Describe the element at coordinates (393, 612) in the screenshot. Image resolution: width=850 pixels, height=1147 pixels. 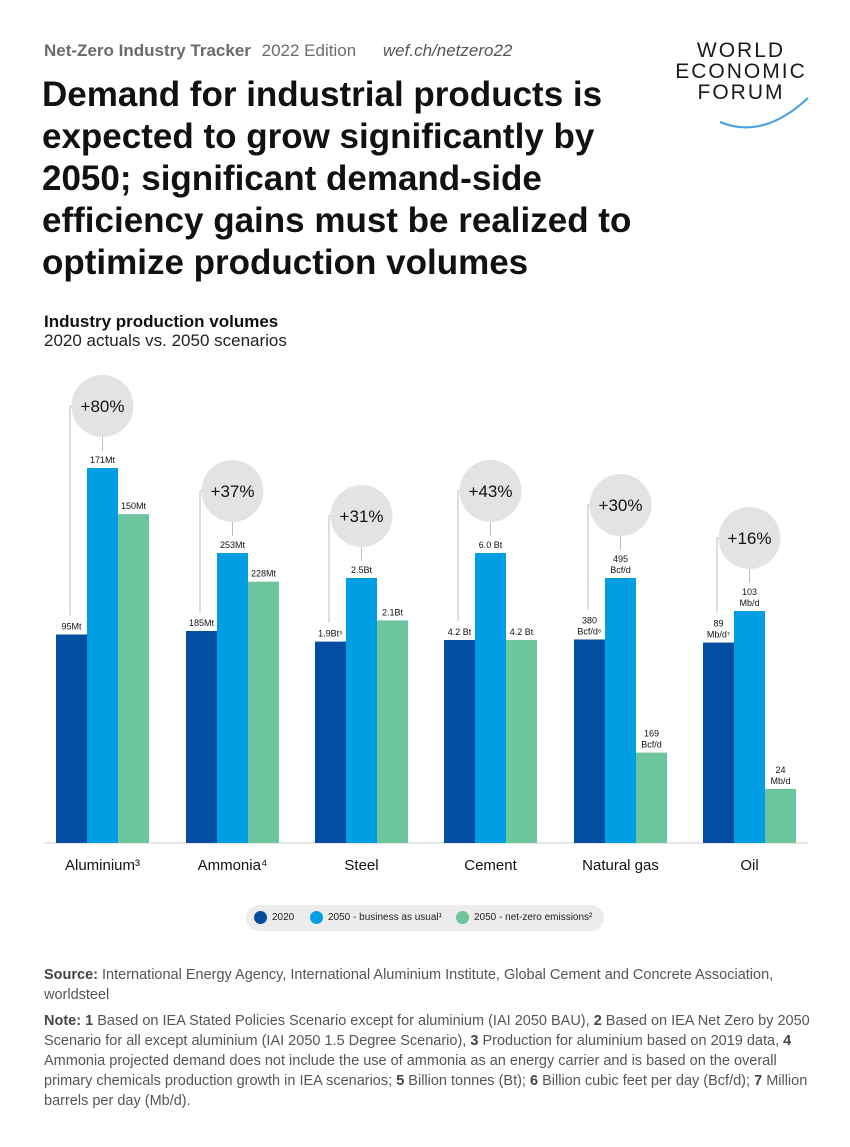
I see `data-label: 2.1Bt` at that location.